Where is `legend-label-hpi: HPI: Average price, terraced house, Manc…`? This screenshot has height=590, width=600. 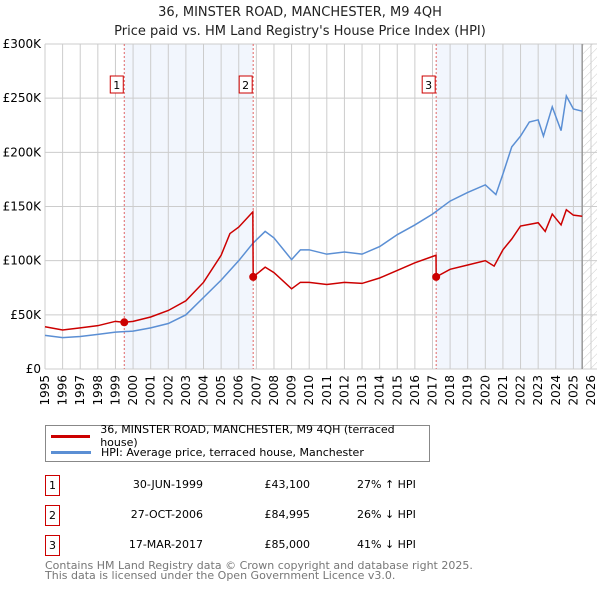 legend-label-hpi: HPI: Average price, terraced house, Manc… is located at coordinates (232, 452).